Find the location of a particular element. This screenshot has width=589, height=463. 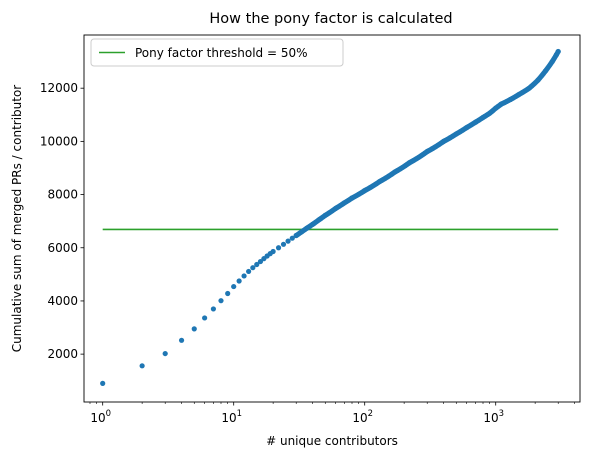

legend-box is located at coordinates (217, 52).